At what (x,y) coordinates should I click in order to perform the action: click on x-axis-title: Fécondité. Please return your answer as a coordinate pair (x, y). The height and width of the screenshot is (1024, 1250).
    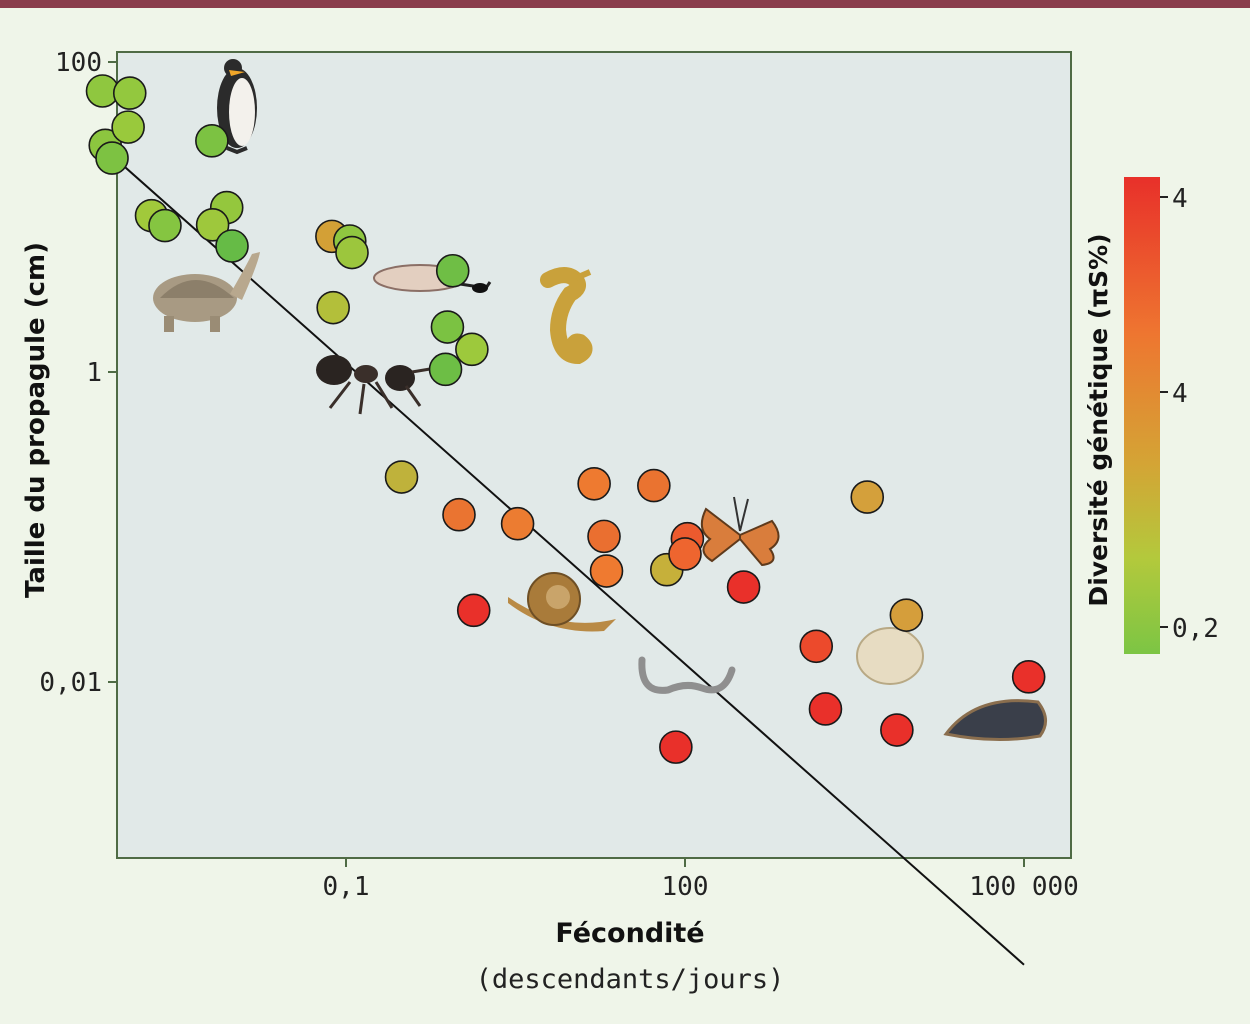
    Looking at the image, I should click on (629, 933).